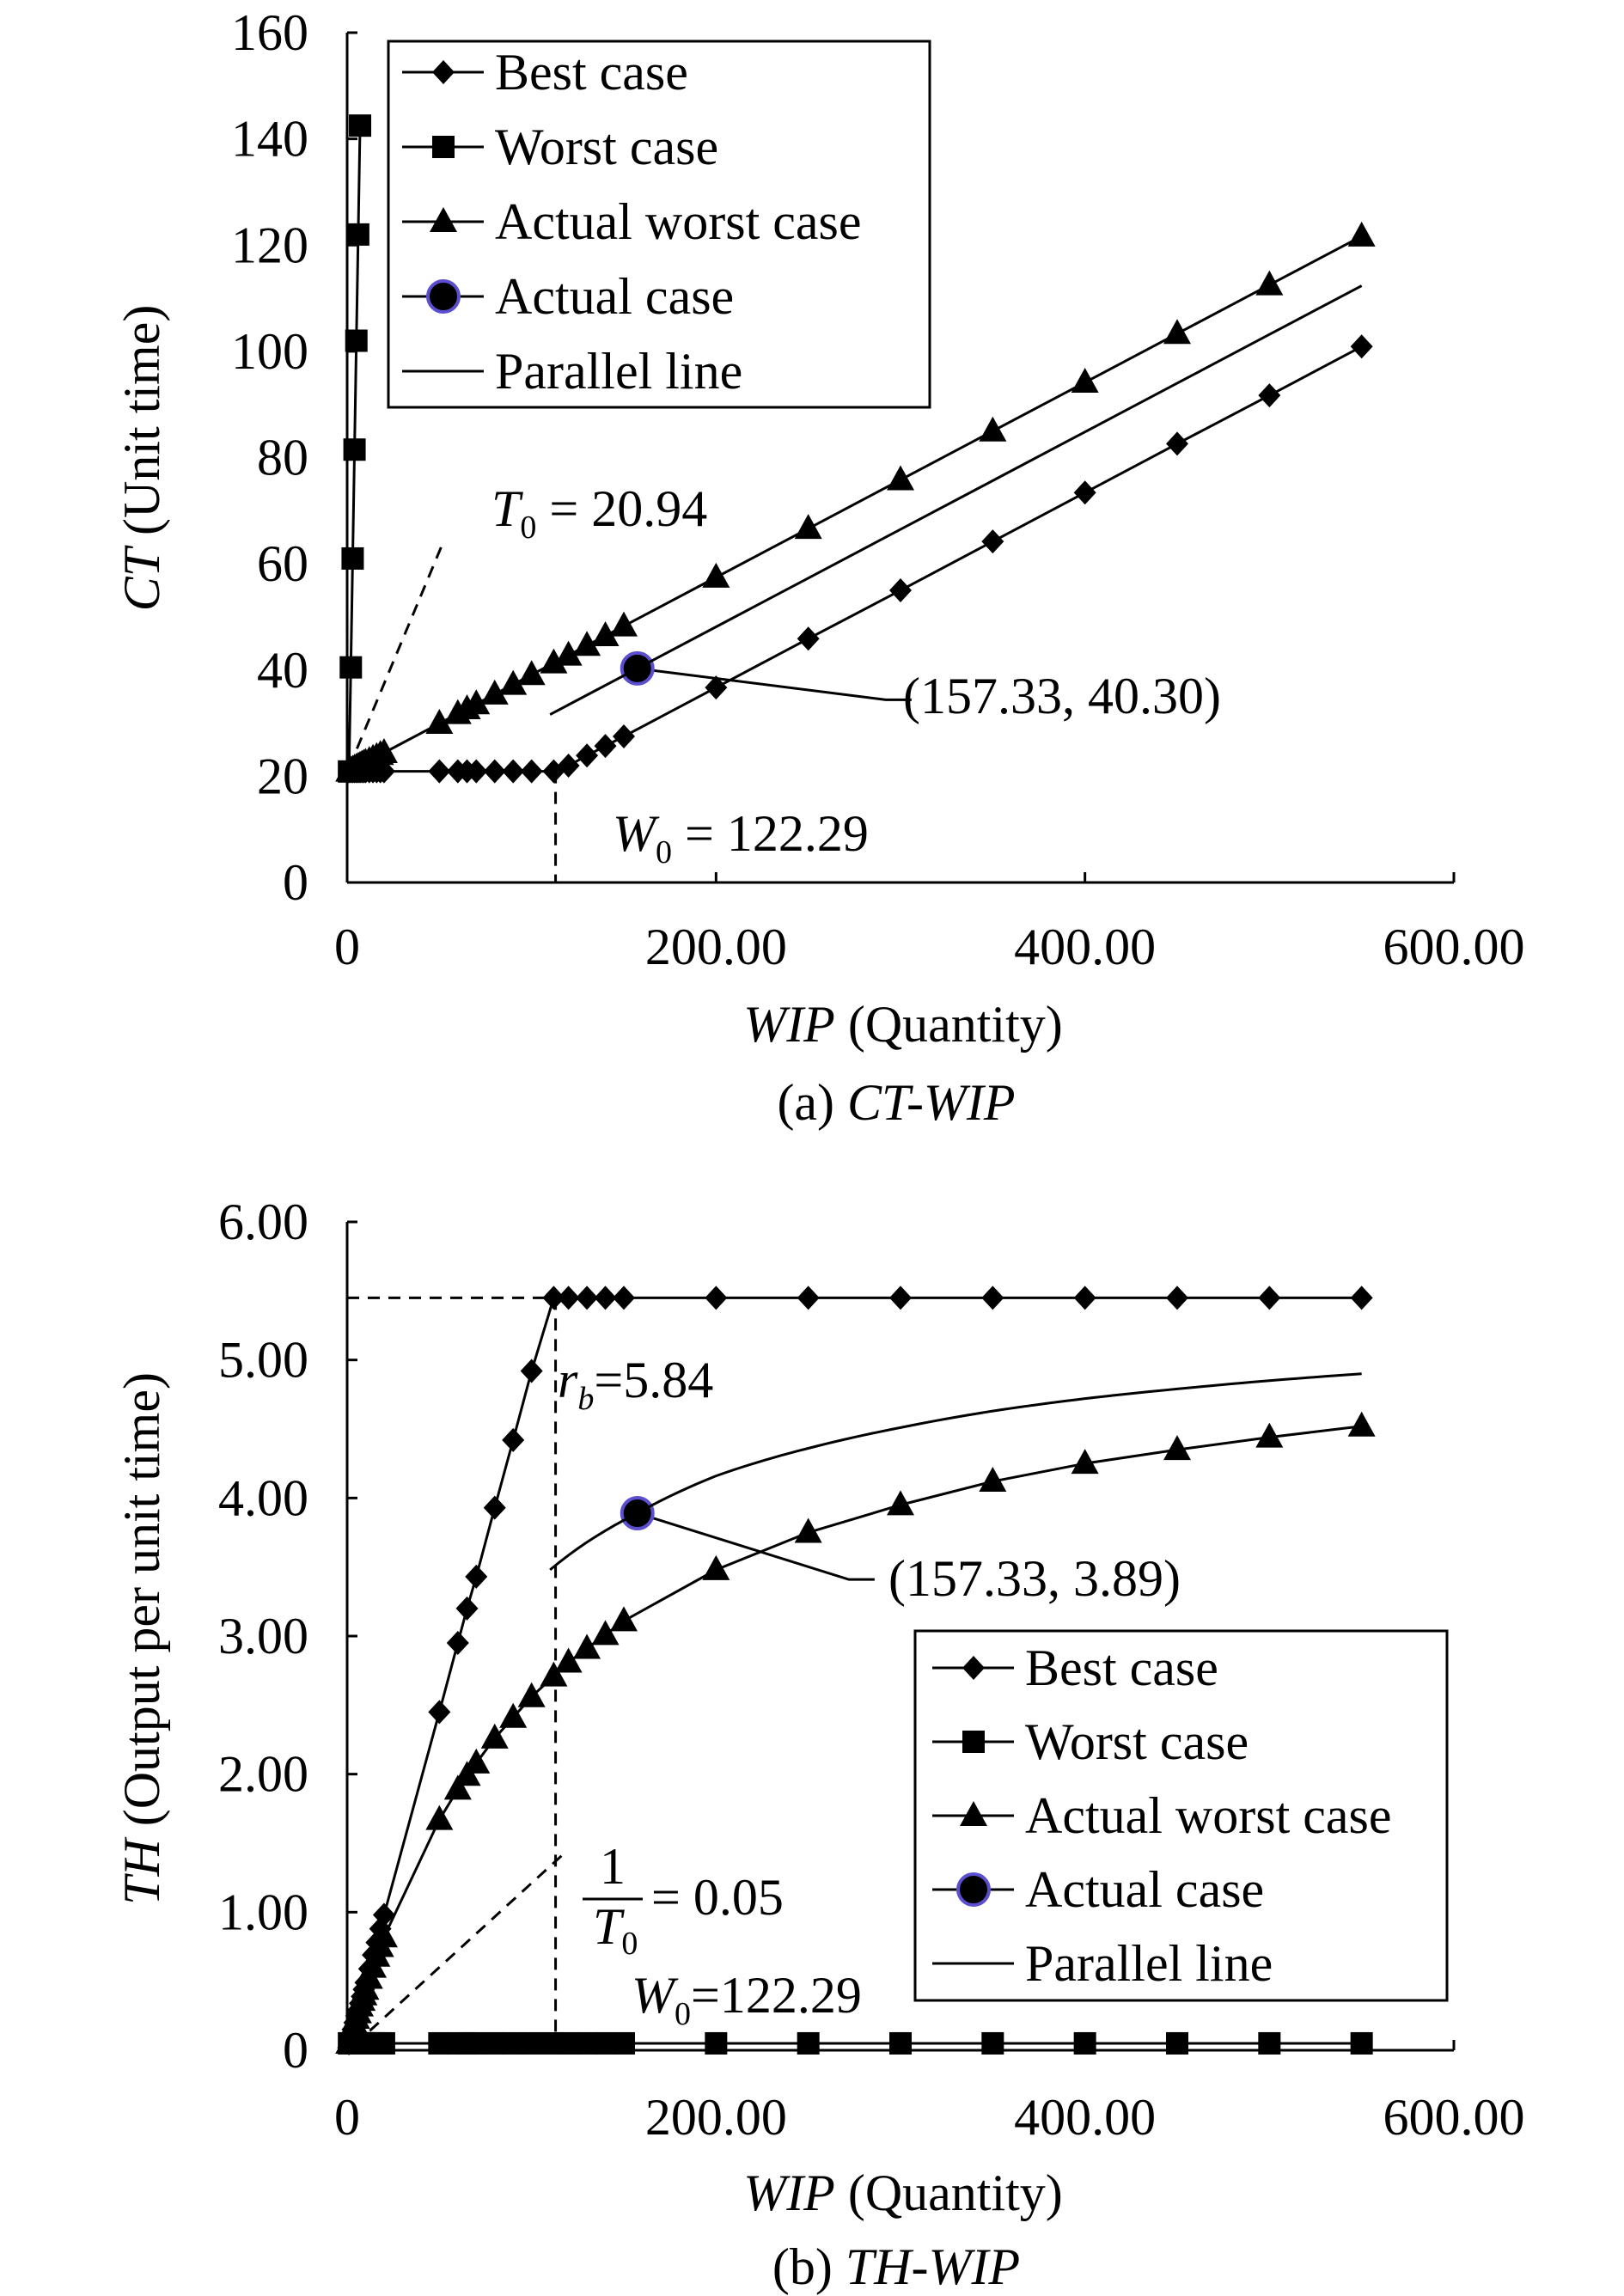 The image size is (1624, 2296). Describe the element at coordinates (747, 1999) in the screenshot. I see `annotation-w0-b: W0=122.29` at that location.